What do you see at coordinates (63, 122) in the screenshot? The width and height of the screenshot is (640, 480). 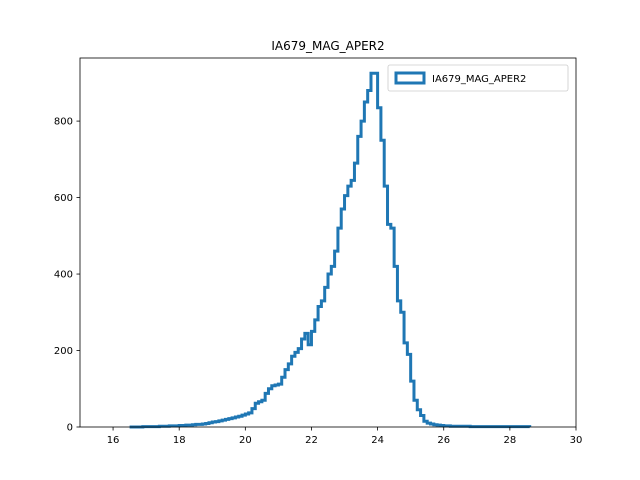 I see `y-tick-label: 800` at bounding box center [63, 122].